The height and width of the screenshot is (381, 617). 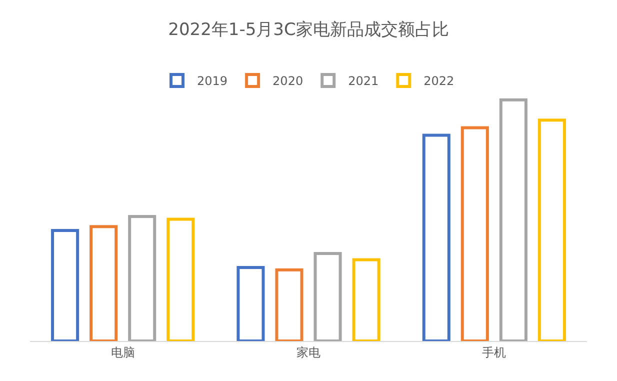 I want to click on legend-label: 2022, so click(x=439, y=81).